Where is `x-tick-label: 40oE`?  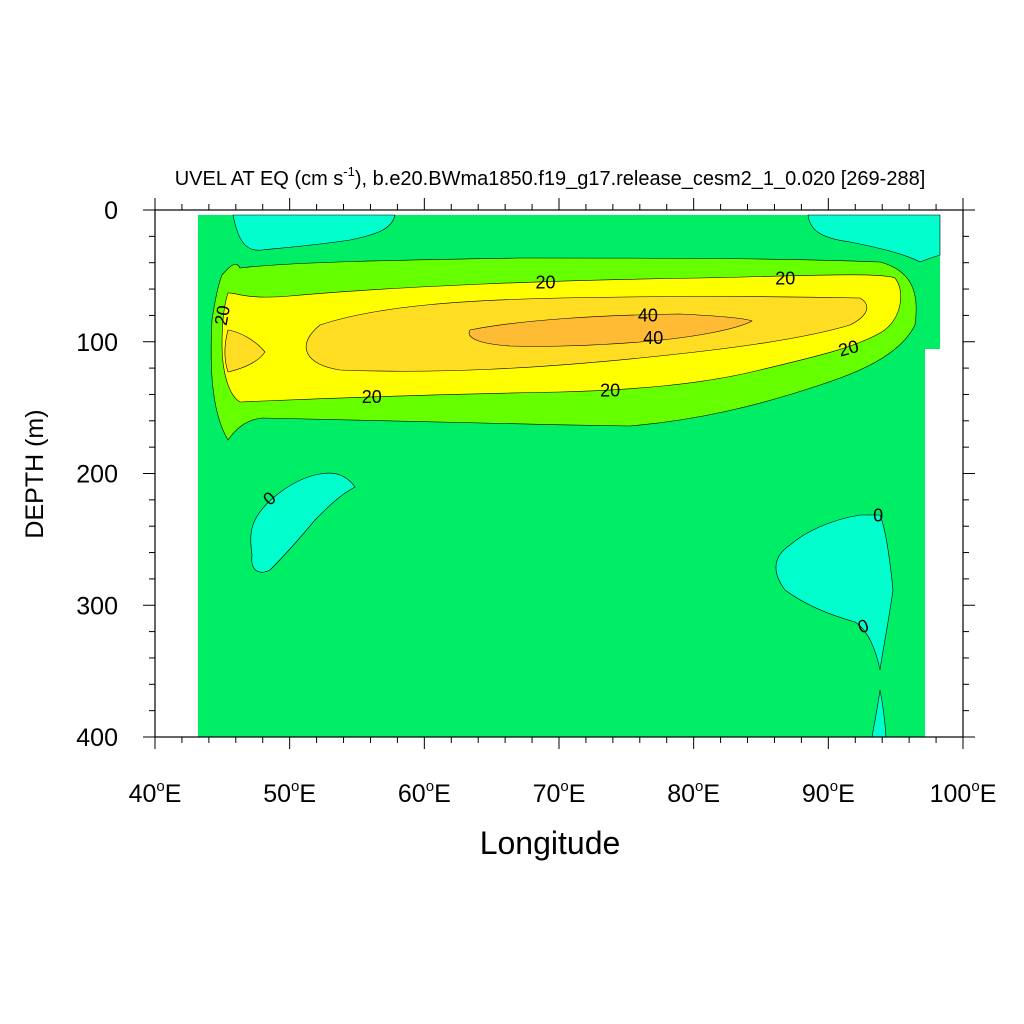 x-tick-label: 40oE is located at coordinates (155, 793).